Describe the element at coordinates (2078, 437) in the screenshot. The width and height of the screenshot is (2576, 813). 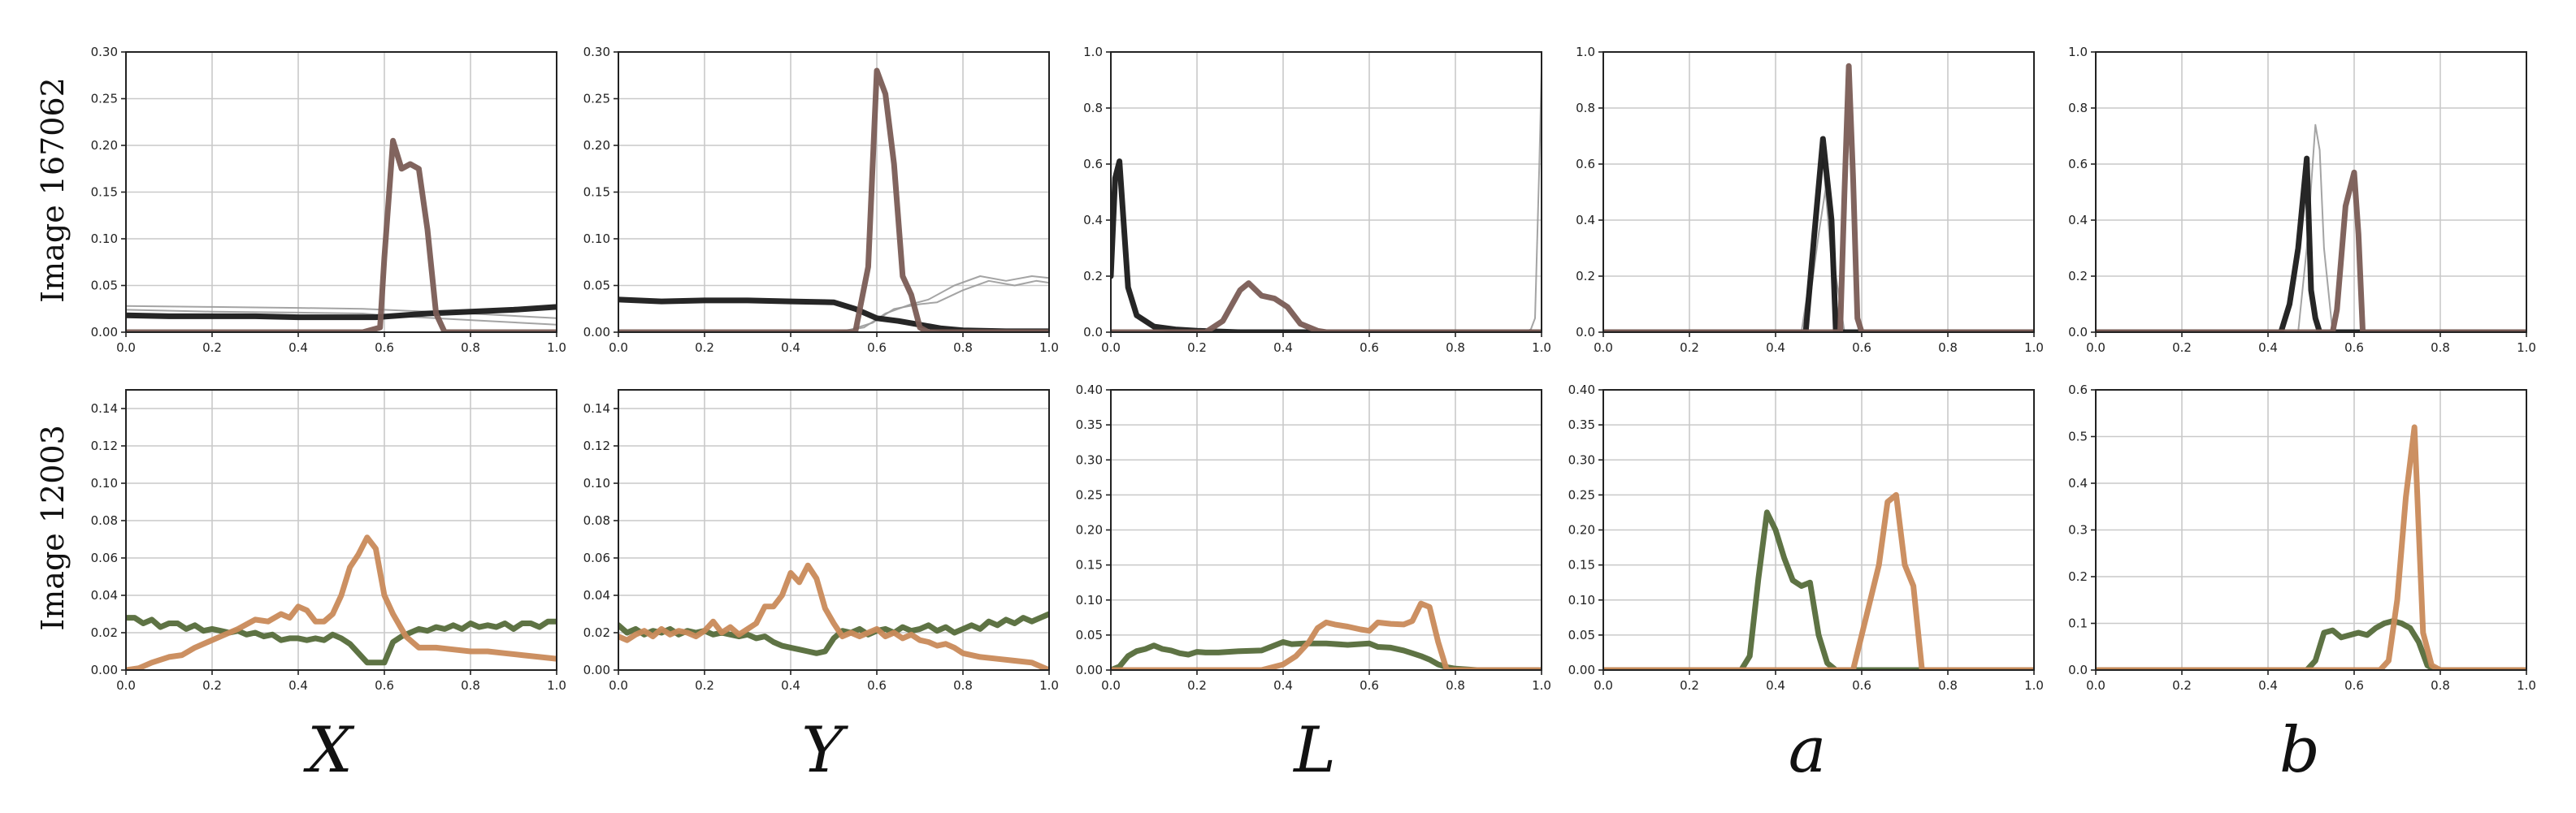
I see `y-tick-label: 0.5` at that location.